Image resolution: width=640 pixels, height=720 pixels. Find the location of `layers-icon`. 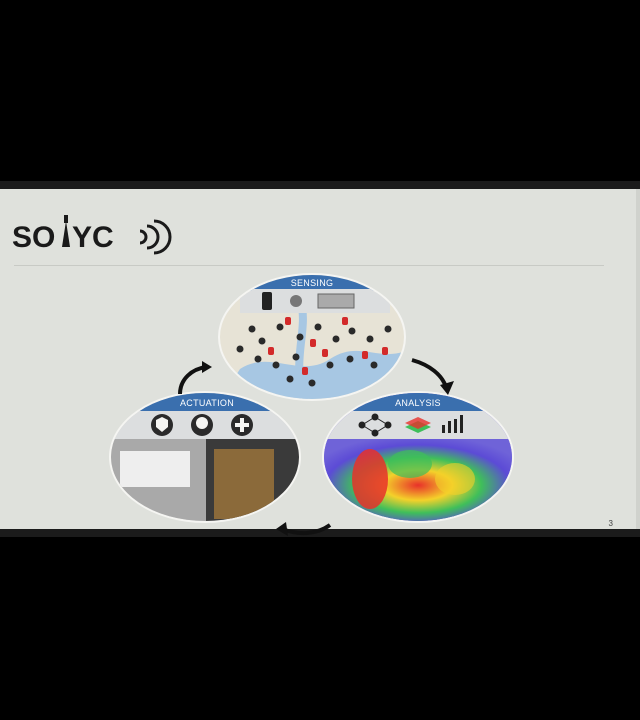

layers-icon is located at coordinates (418, 425).